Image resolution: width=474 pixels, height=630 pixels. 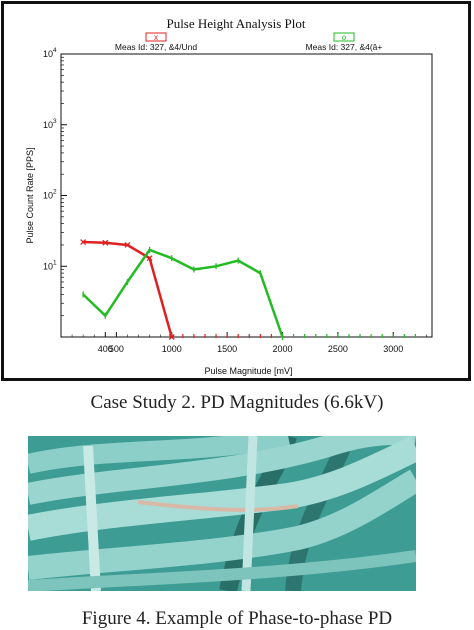 I want to click on x-tick-label: 2500, so click(x=338, y=349).